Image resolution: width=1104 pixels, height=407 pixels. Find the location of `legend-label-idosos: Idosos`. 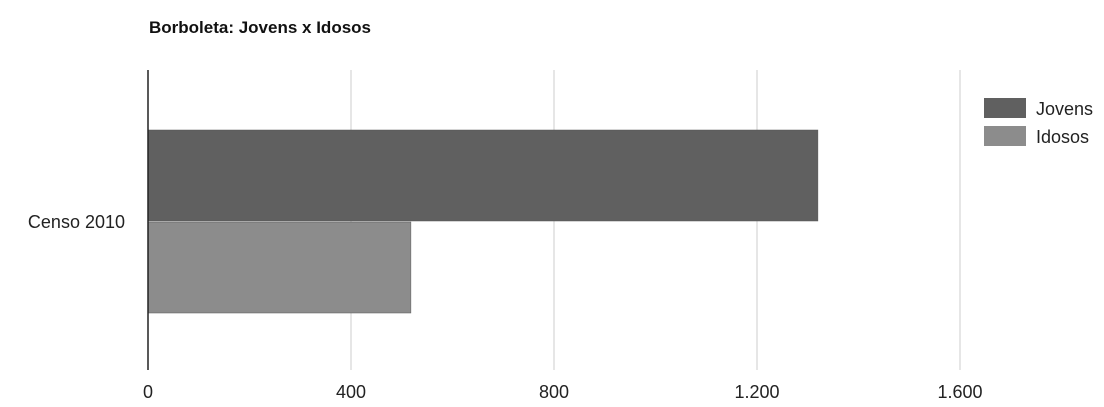

legend-label-idosos: Idosos is located at coordinates (1062, 137).